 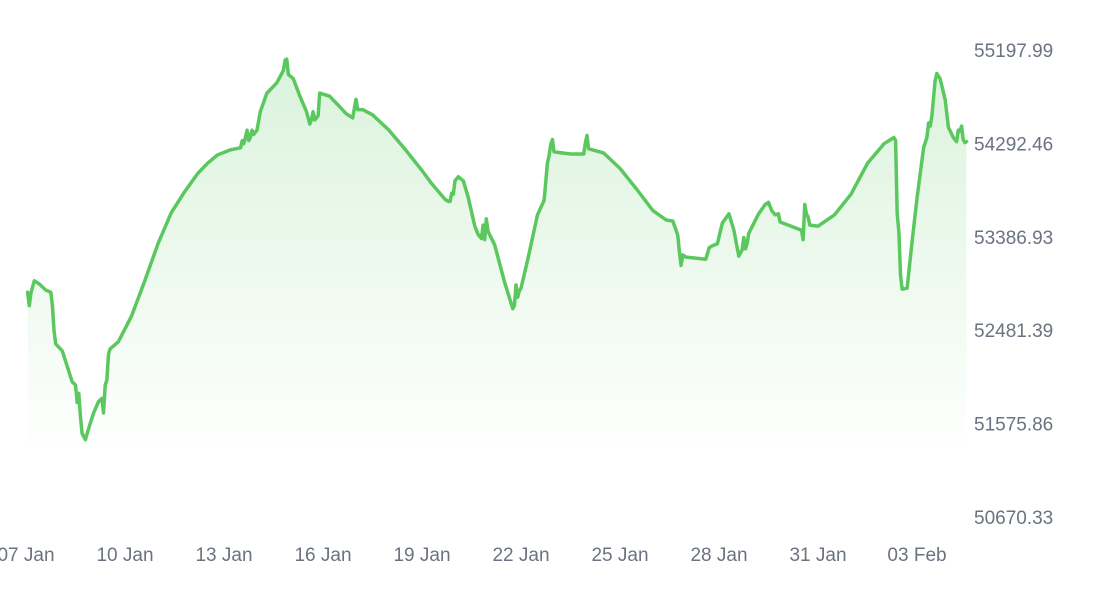 I want to click on x-tick-label: 22 Jan, so click(x=520, y=555).